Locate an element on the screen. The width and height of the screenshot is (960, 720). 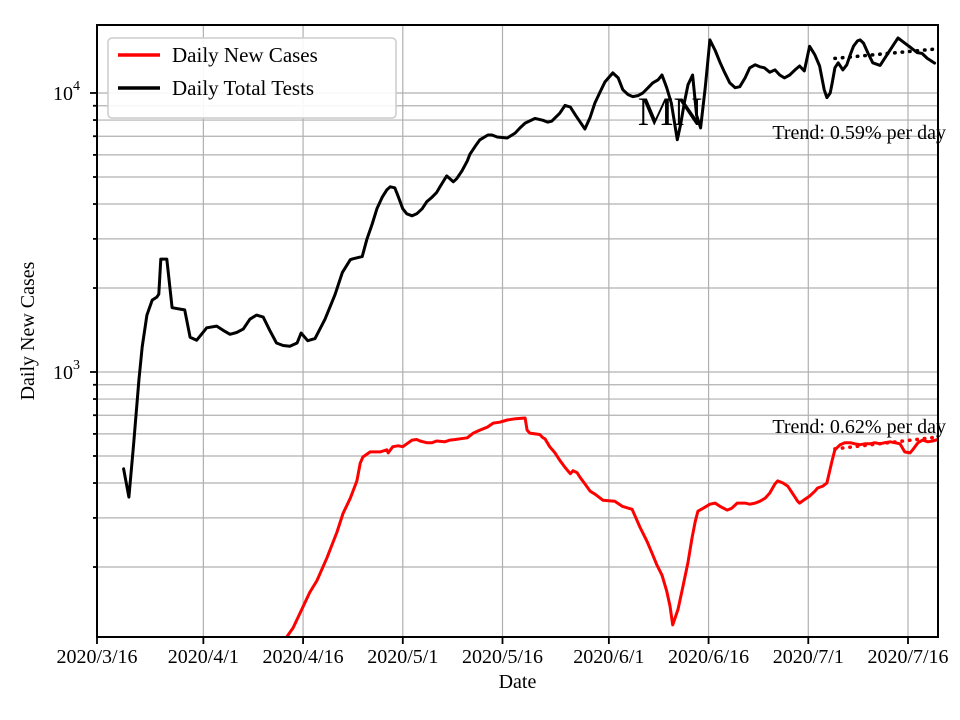
series-tests-trend-0-59-per-day- is located at coordinates (885, 54).